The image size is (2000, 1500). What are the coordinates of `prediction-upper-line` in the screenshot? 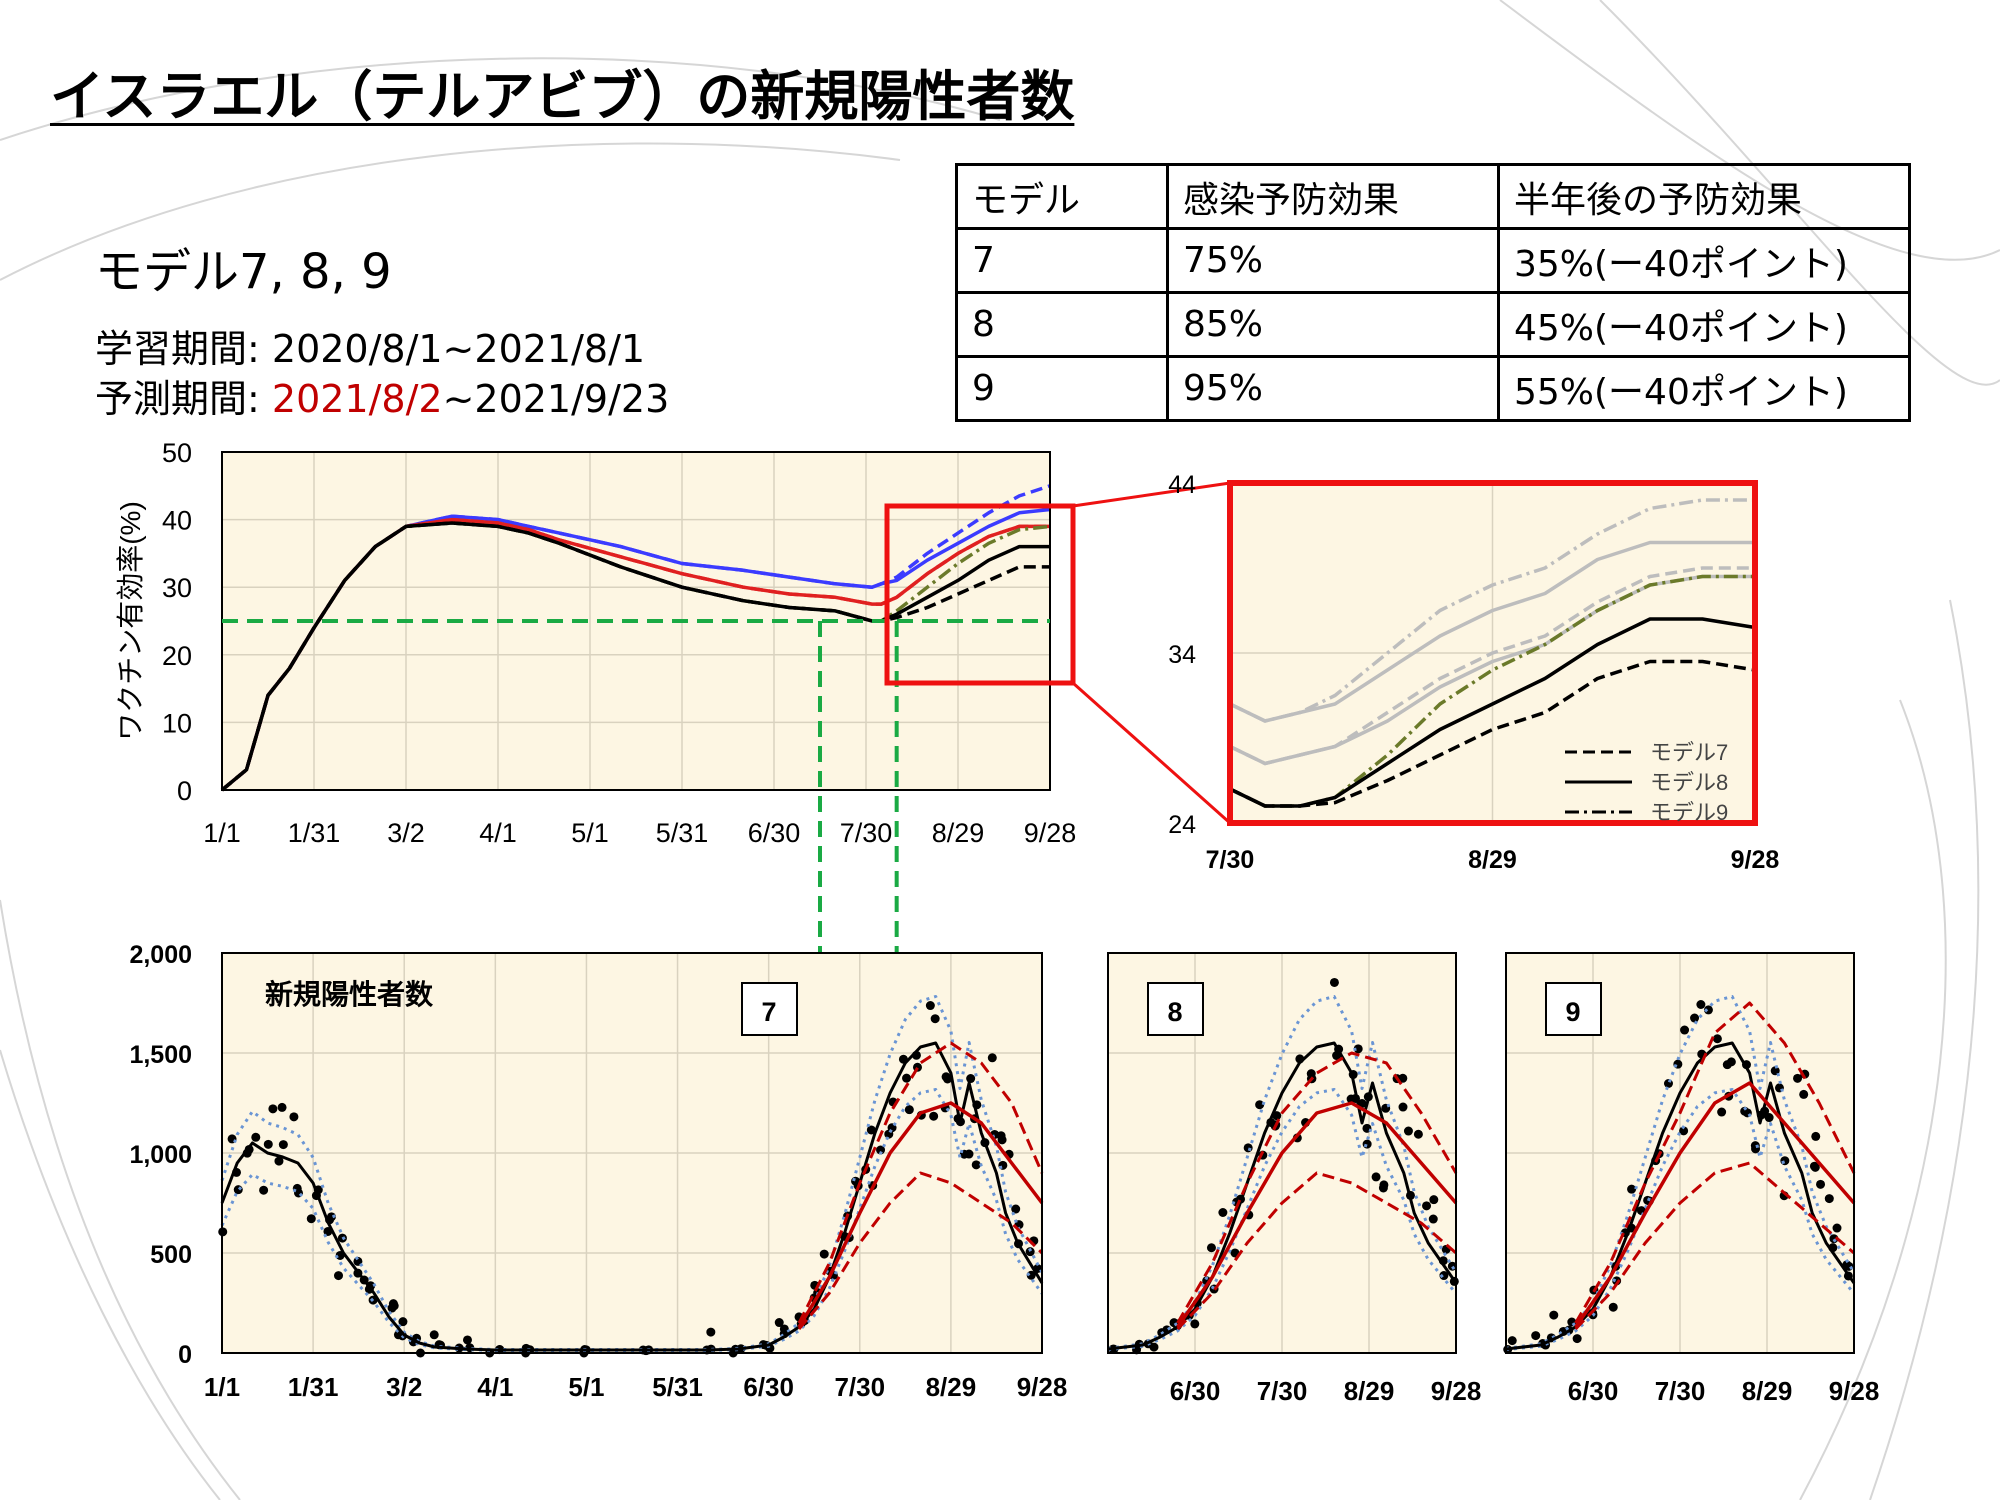 It's located at (1317, 1187).